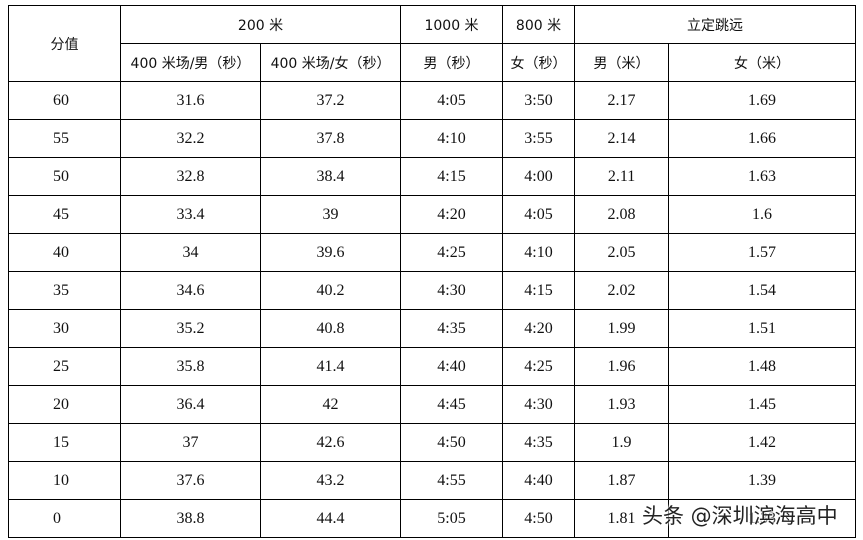 The height and width of the screenshot is (540, 863). I want to click on table-cell: 1.66, so click(762, 138).